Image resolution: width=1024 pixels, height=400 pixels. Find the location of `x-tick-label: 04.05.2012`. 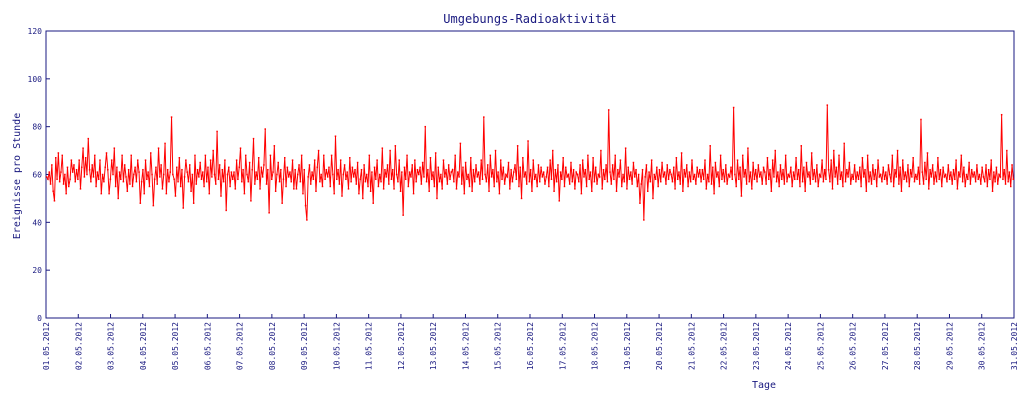

x-tick-label: 04.05.2012 is located at coordinates (143, 346).